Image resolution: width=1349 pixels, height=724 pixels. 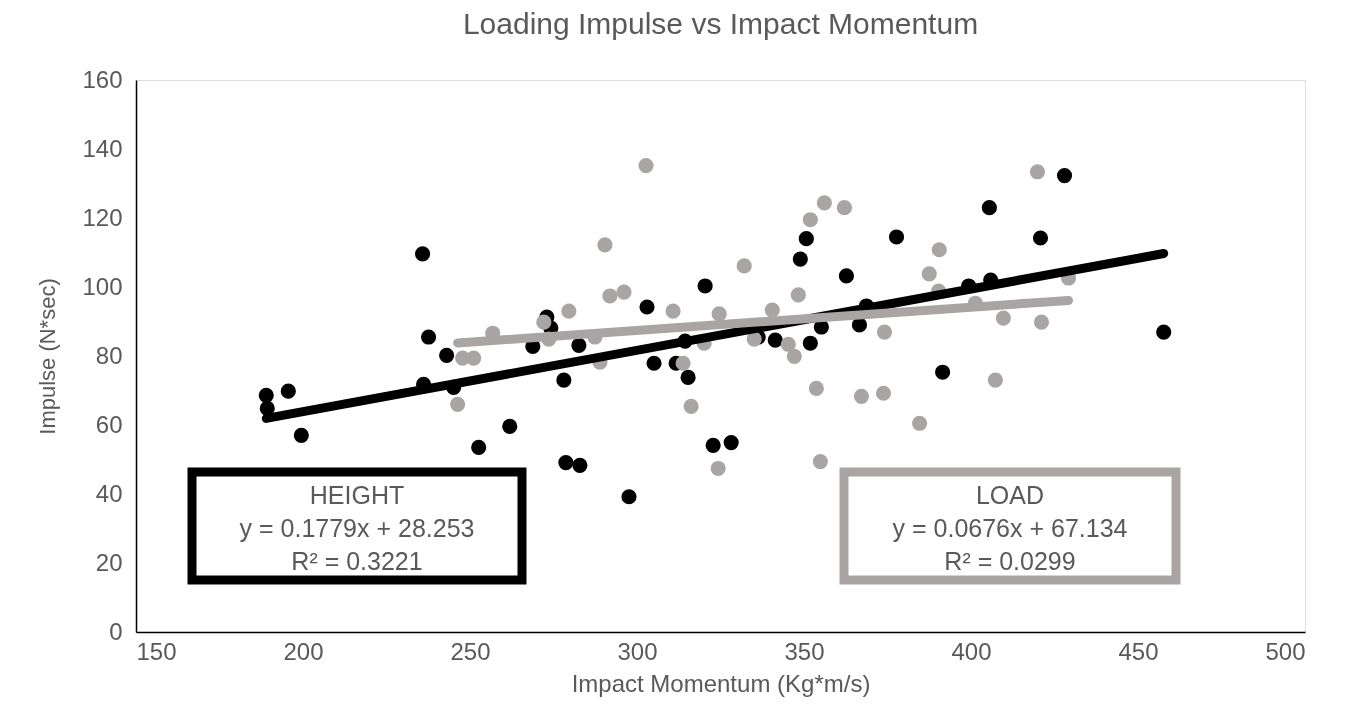 What do you see at coordinates (156, 651) in the screenshot?
I see `x-tick-label: 150` at bounding box center [156, 651].